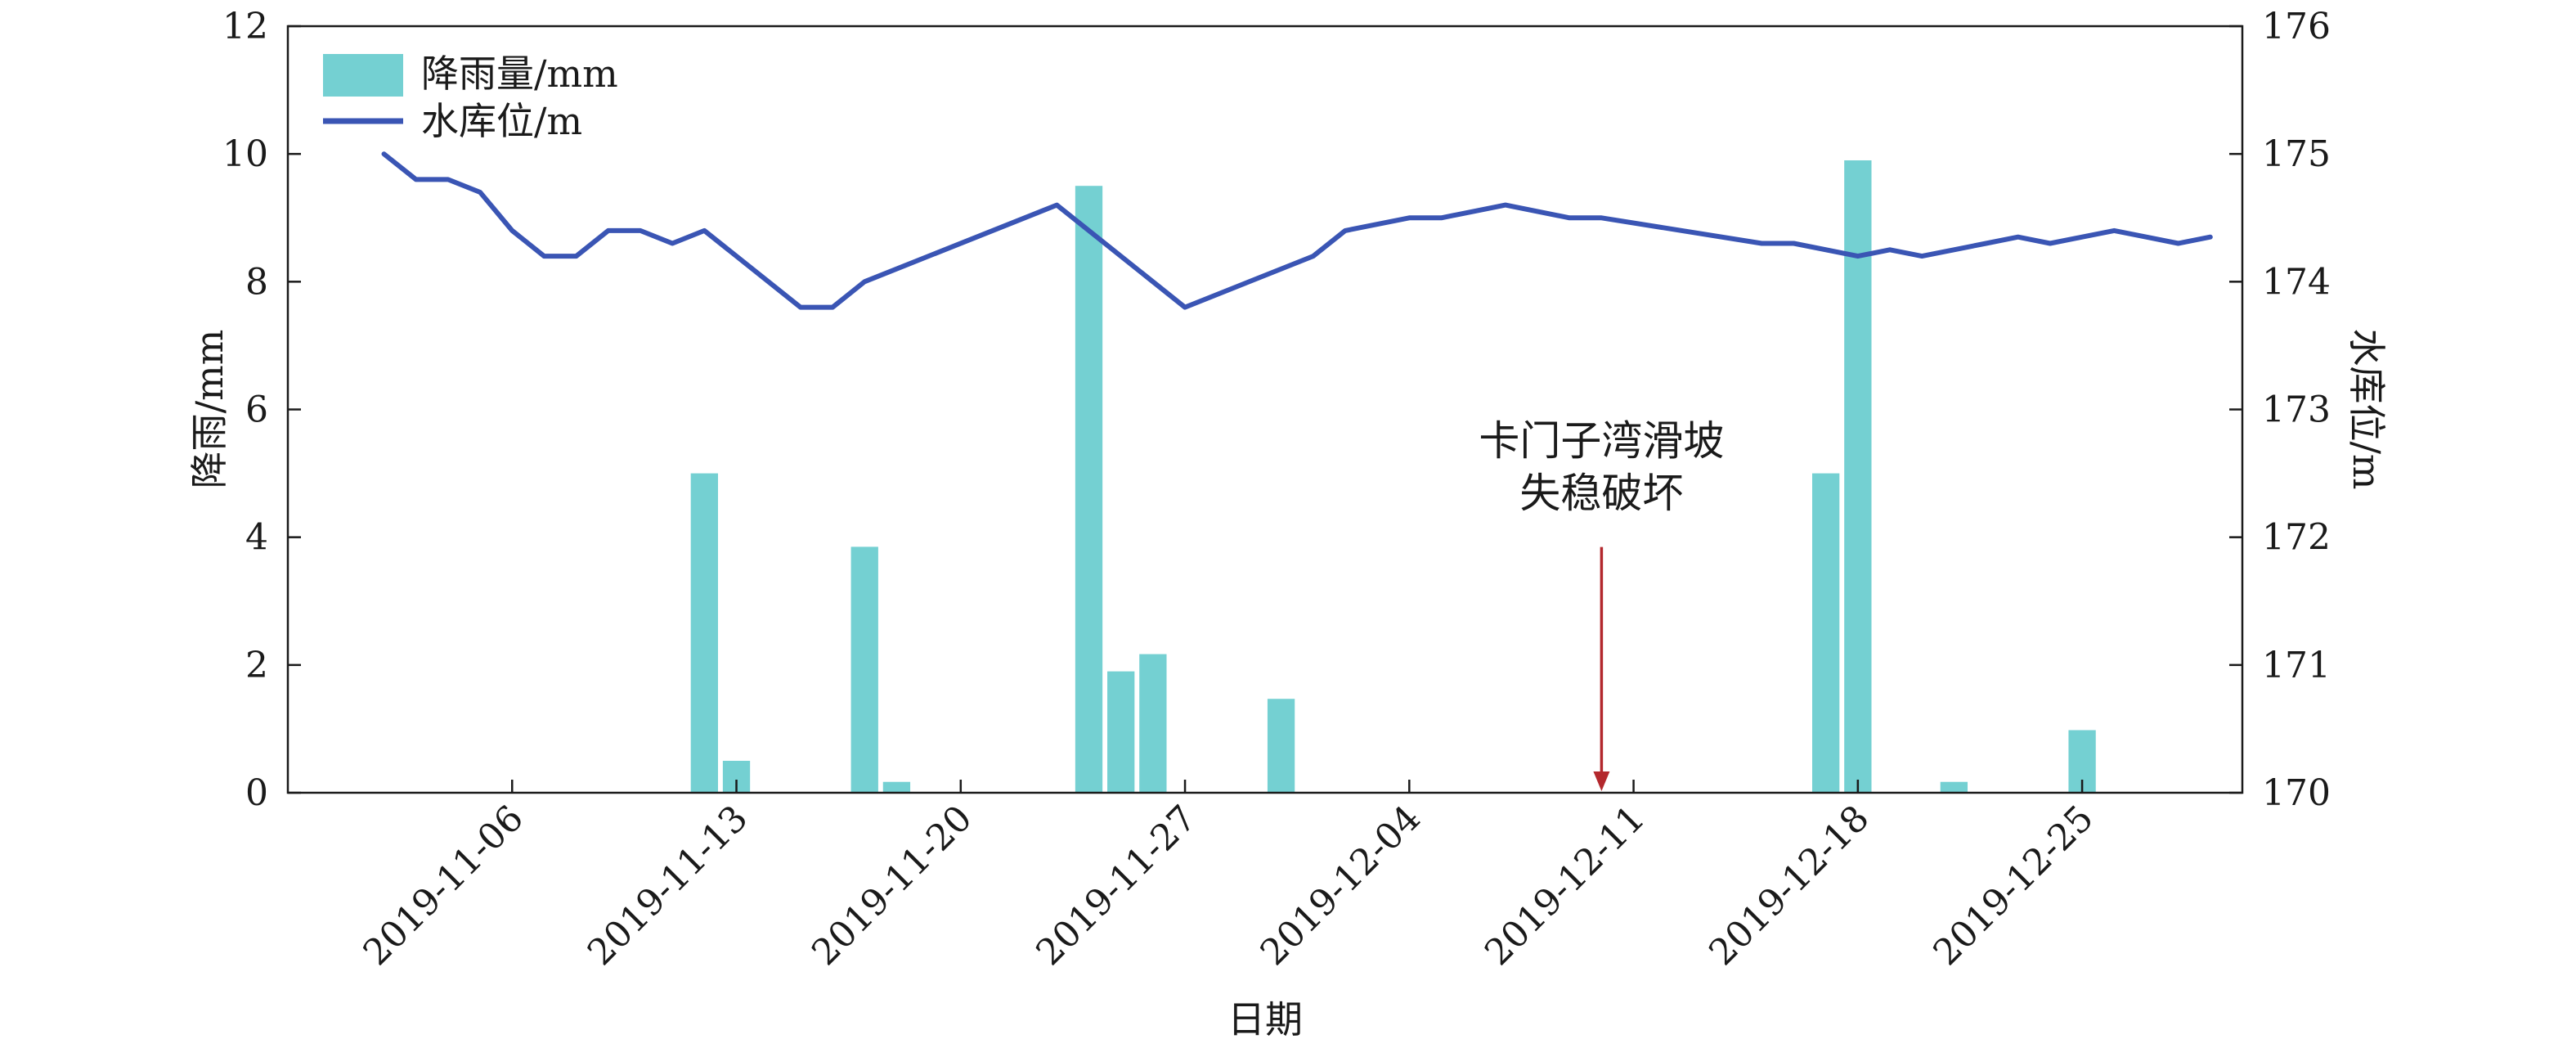 Image resolution: width=2576 pixels, height=1048 pixels. What do you see at coordinates (256, 793) in the screenshot?
I see `left-tick-label-0: 0` at bounding box center [256, 793].